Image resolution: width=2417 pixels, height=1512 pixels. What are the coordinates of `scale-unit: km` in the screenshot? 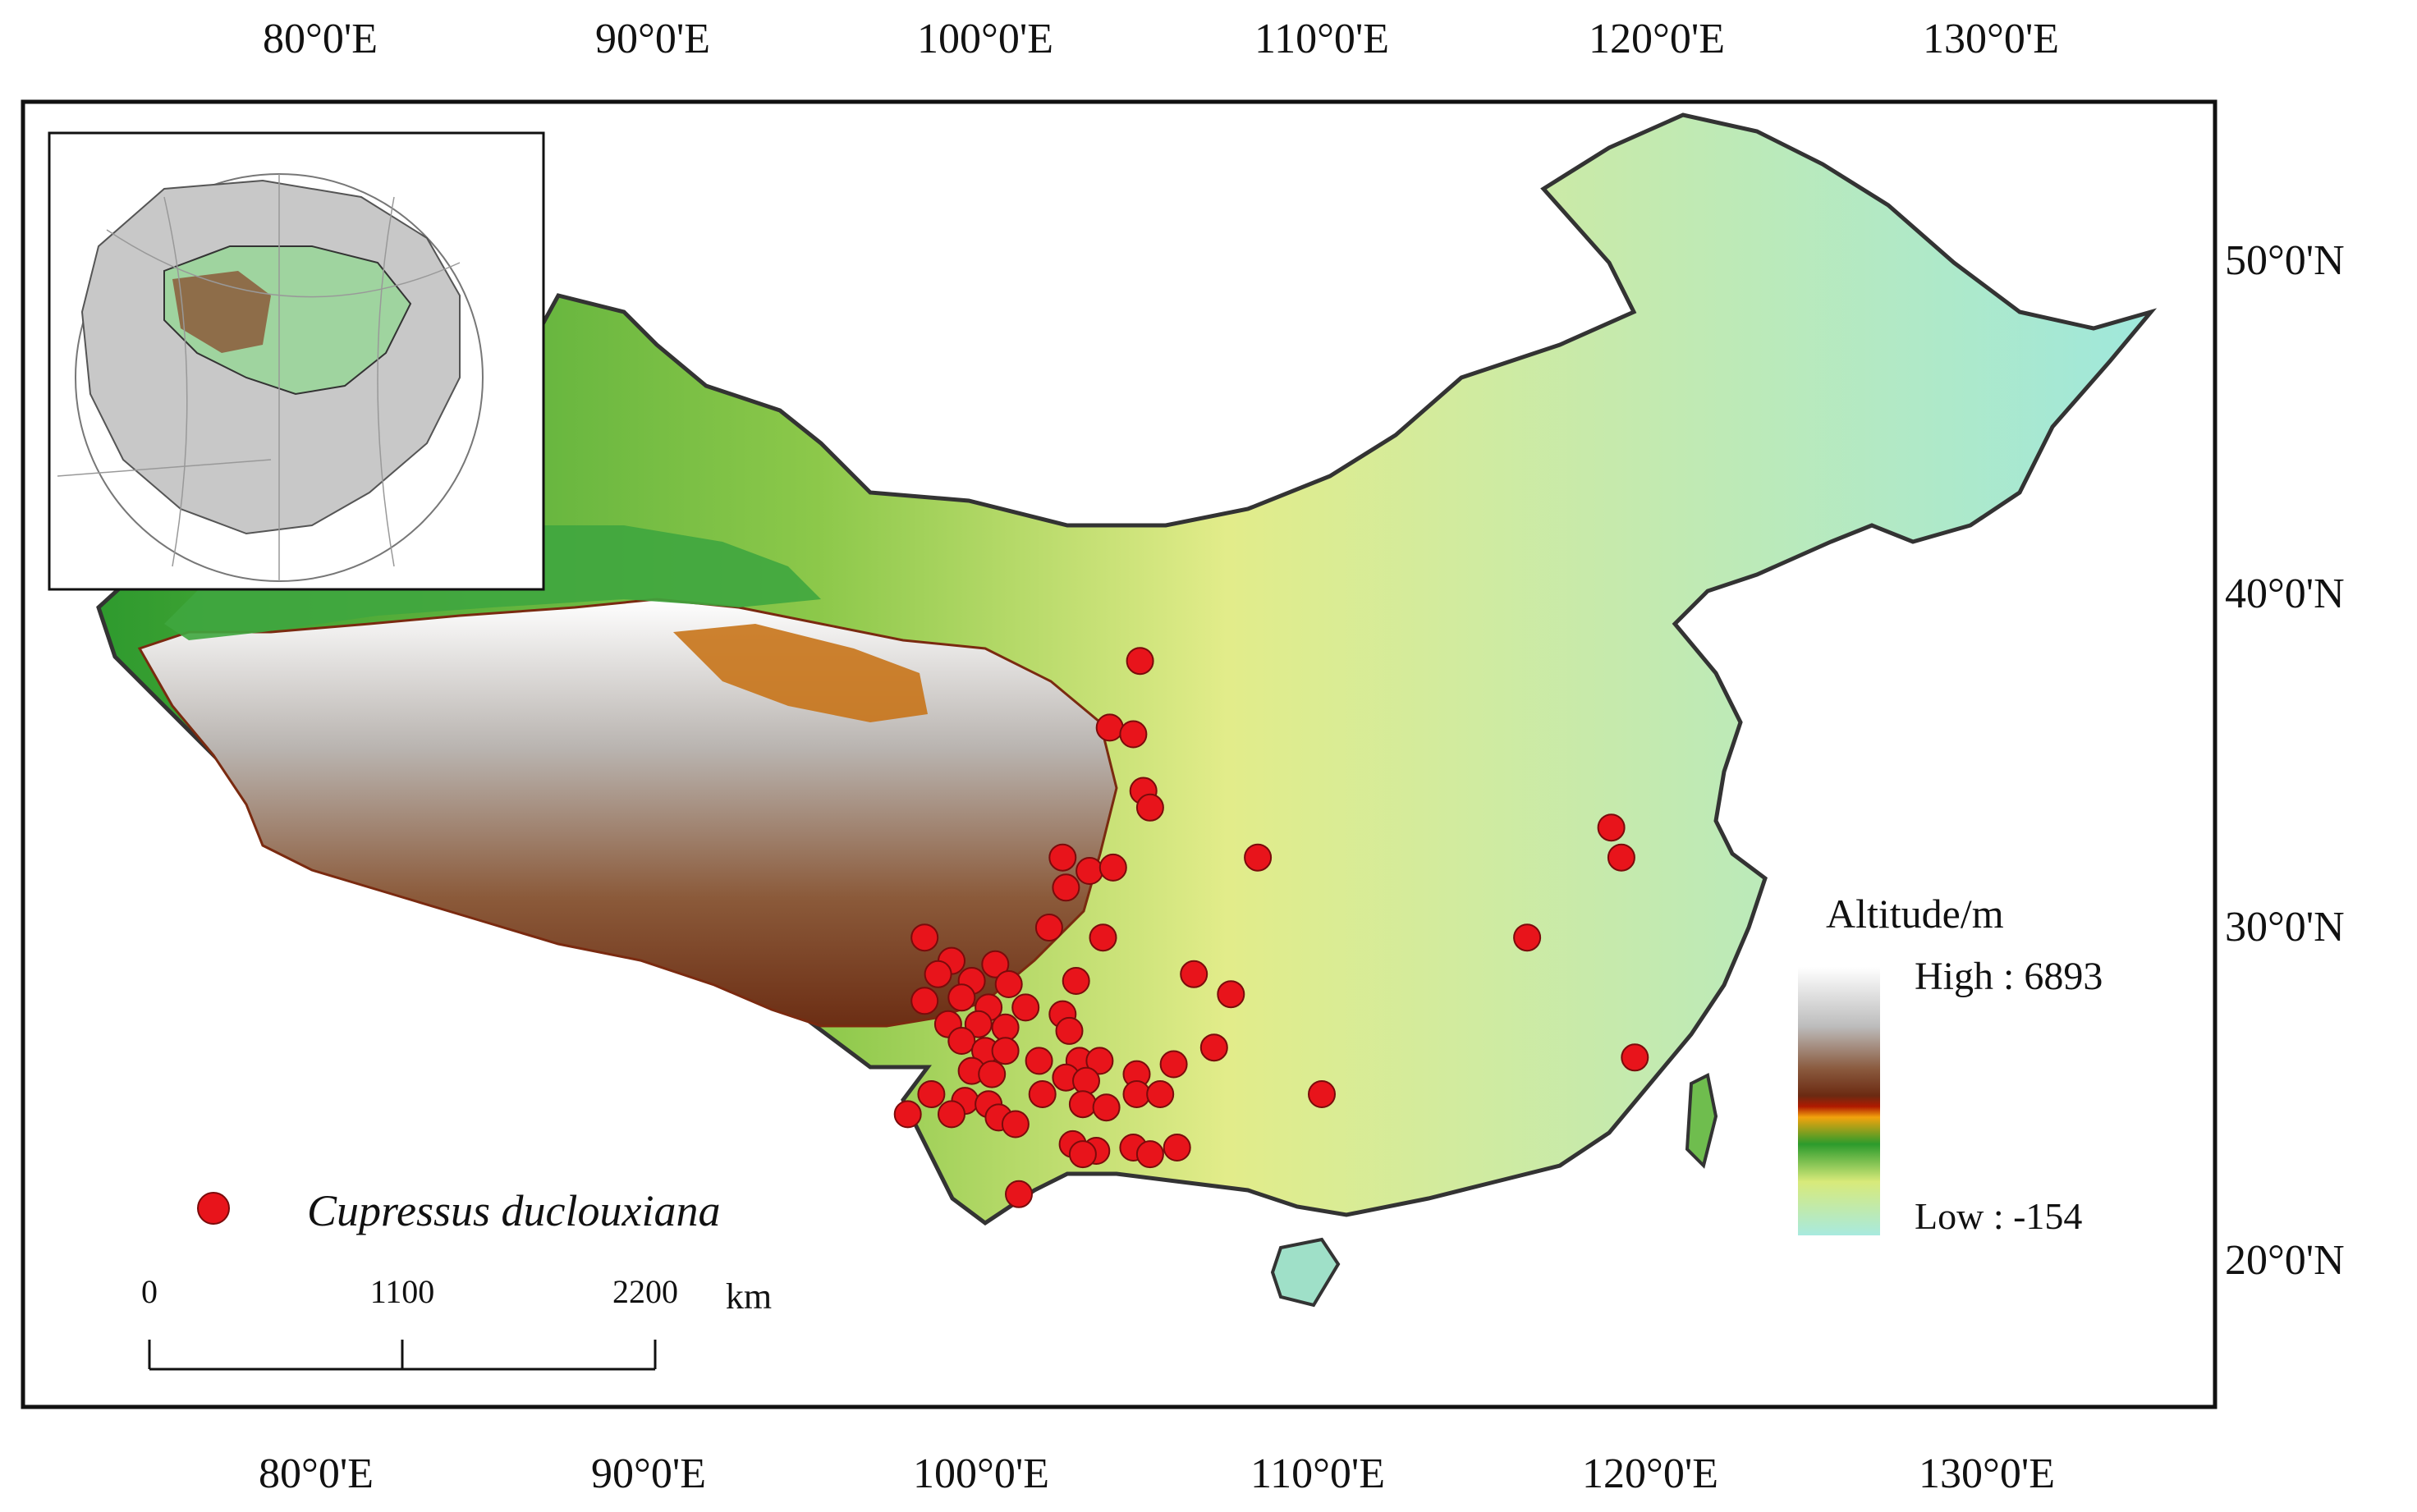 It's located at (749, 1296).